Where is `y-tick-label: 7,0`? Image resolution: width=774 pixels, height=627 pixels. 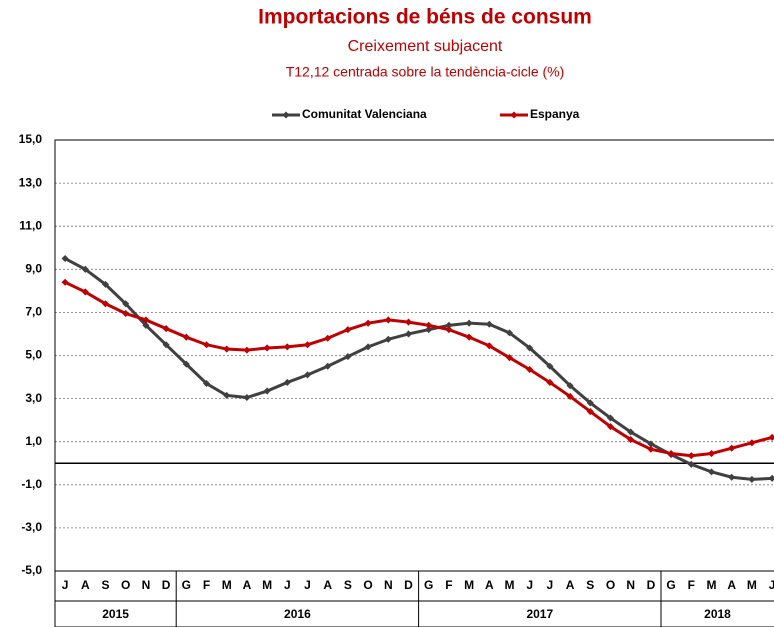 y-tick-label: 7,0 is located at coordinates (33, 312).